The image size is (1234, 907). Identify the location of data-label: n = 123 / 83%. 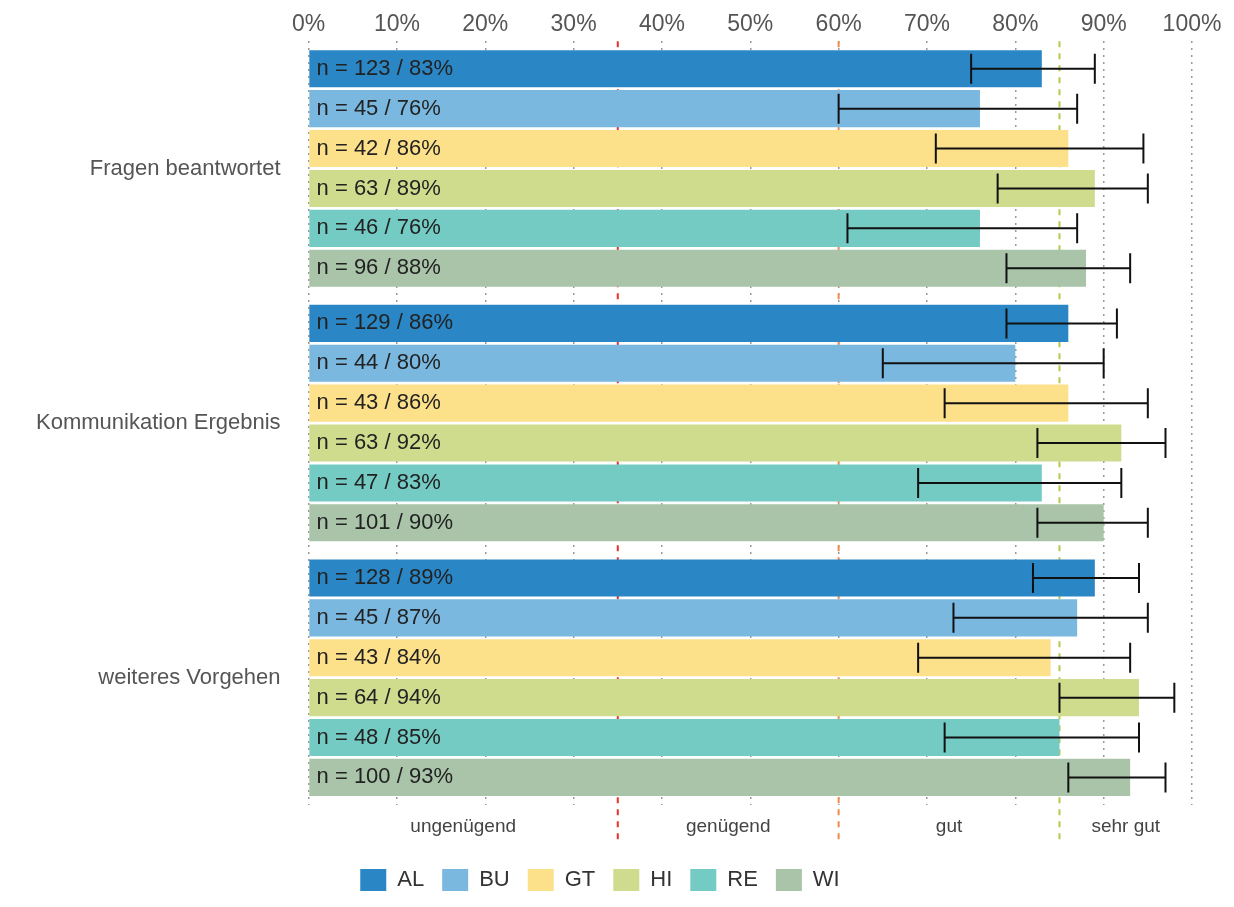
(384, 67).